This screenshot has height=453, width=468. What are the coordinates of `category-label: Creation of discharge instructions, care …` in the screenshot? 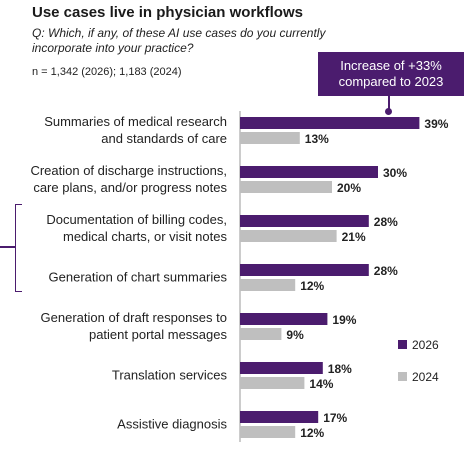 It's located at (128, 179).